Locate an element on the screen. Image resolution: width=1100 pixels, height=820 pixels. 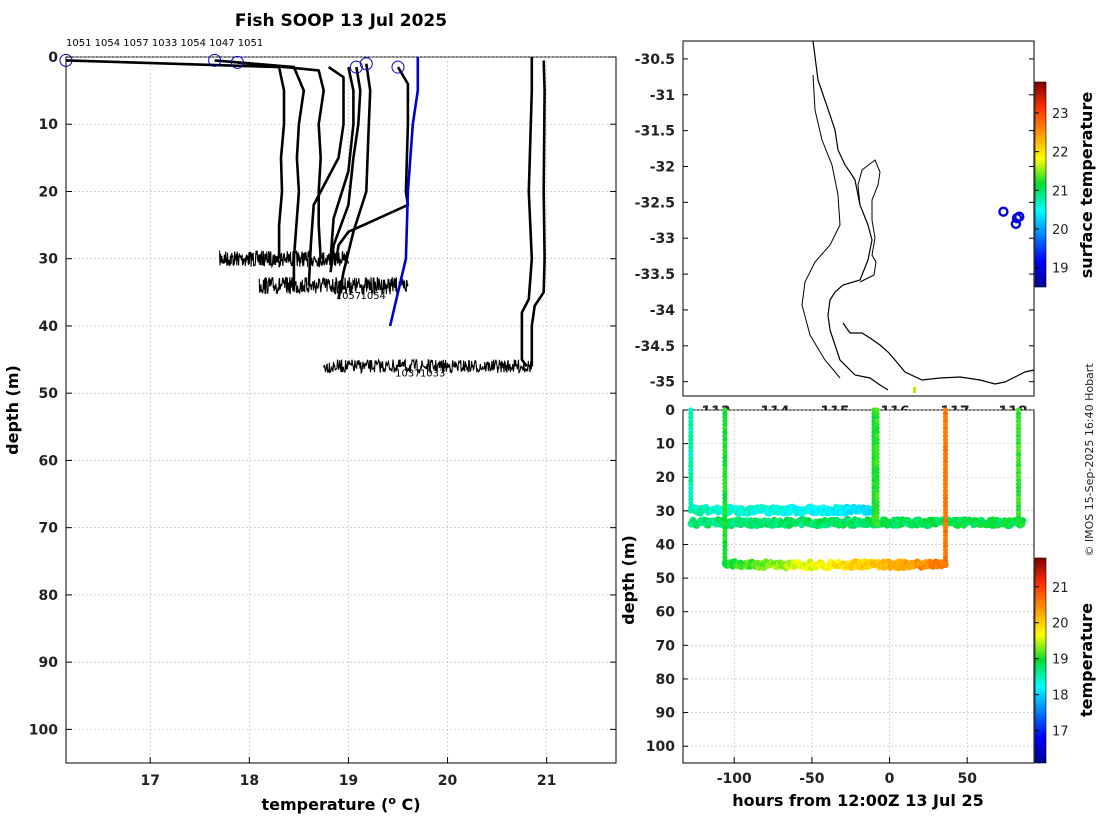
profile-tick-label-x: 17 is located at coordinates (149, 781).